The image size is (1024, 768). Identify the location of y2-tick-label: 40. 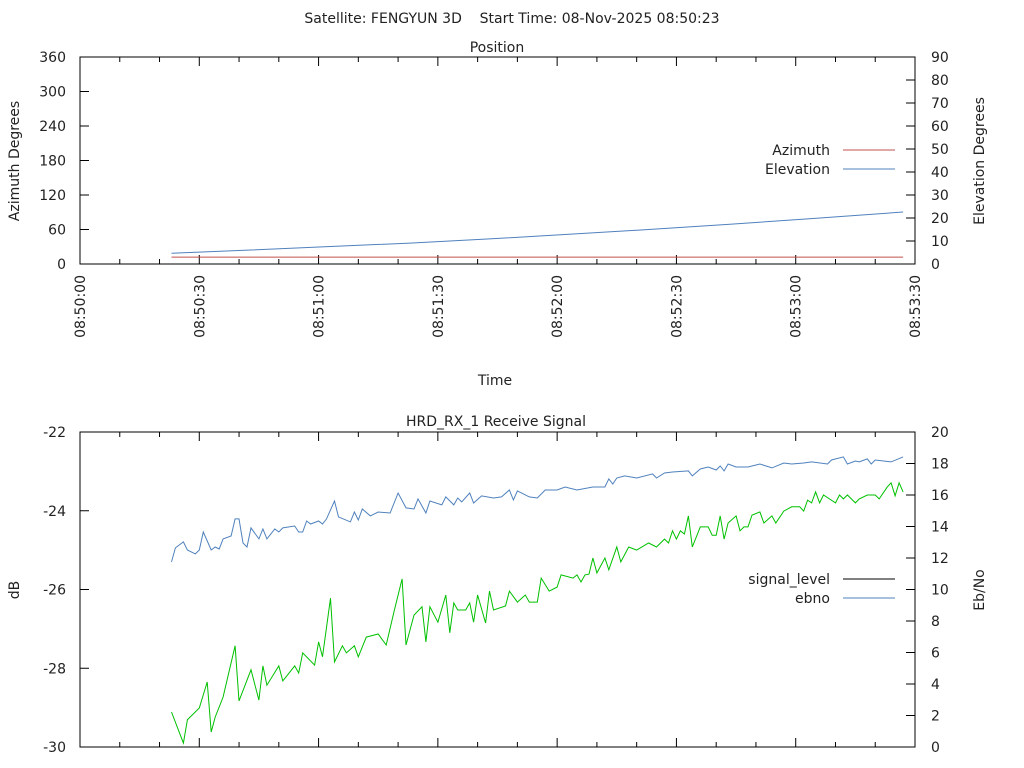
(940, 173).